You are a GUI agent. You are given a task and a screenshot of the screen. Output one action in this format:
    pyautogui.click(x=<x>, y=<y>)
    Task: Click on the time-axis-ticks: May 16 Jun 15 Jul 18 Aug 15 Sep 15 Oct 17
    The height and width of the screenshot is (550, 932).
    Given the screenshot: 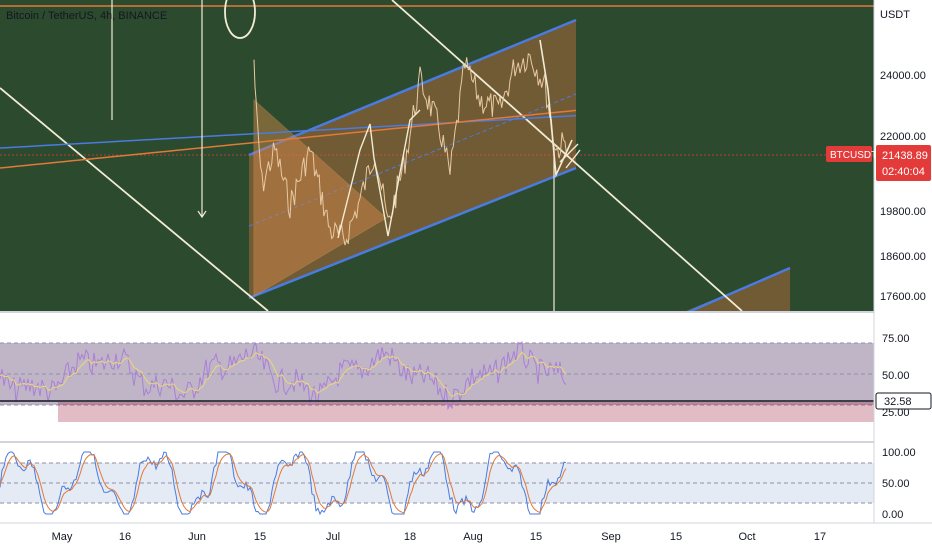 What is the action you would take?
    pyautogui.click(x=439, y=537)
    